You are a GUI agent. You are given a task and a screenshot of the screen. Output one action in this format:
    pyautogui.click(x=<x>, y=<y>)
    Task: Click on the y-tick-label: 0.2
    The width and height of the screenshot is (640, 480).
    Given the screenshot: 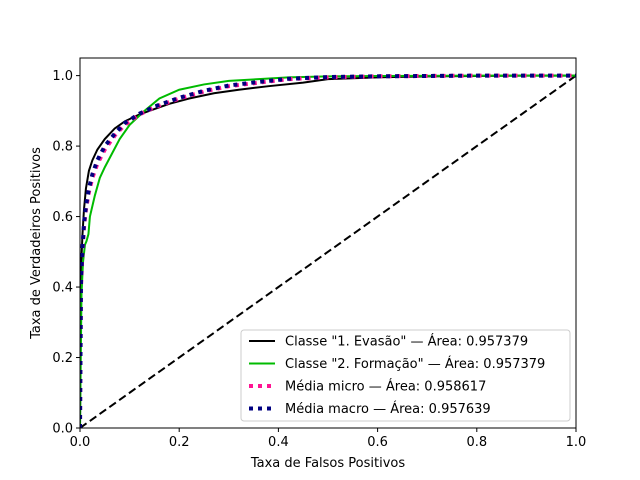 What is the action you would take?
    pyautogui.click(x=62, y=358)
    